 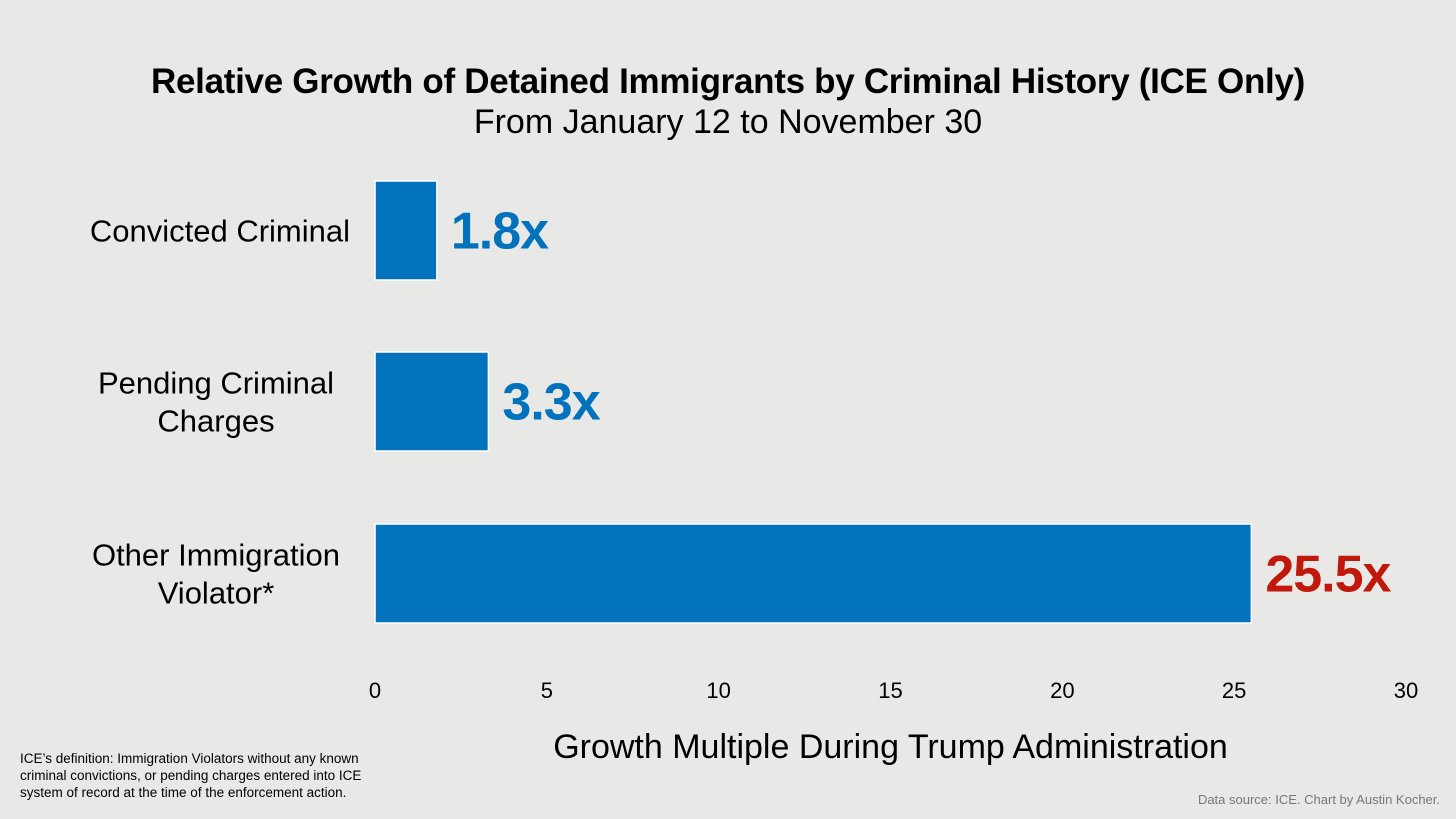 What do you see at coordinates (216, 555) in the screenshot?
I see `category-label: Other Immigration` at bounding box center [216, 555].